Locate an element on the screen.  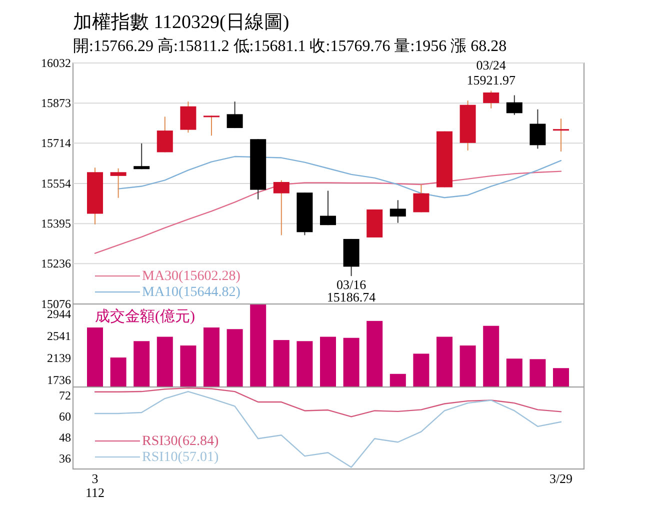
y-tick-label: 15395 is located at coordinates (56, 223).